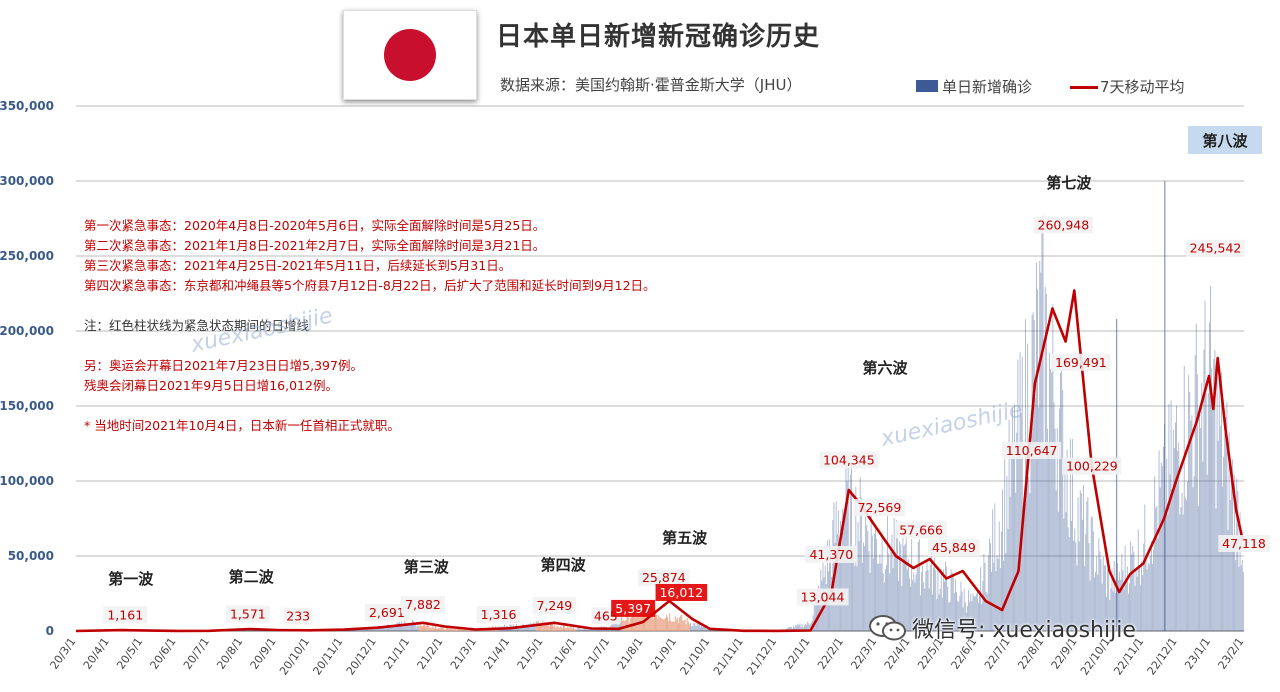 The image size is (1280, 692). What do you see at coordinates (685, 538) in the screenshot?
I see `wave-label: 第五波` at bounding box center [685, 538].